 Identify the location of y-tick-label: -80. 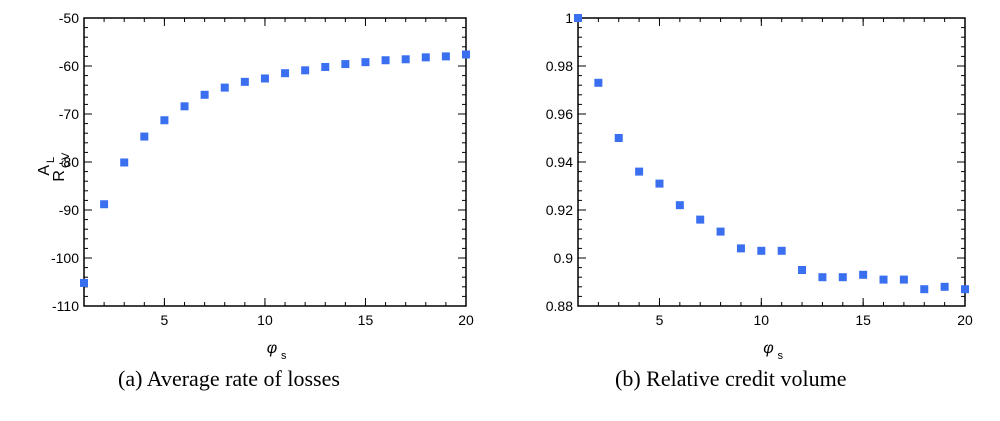
(69, 162).